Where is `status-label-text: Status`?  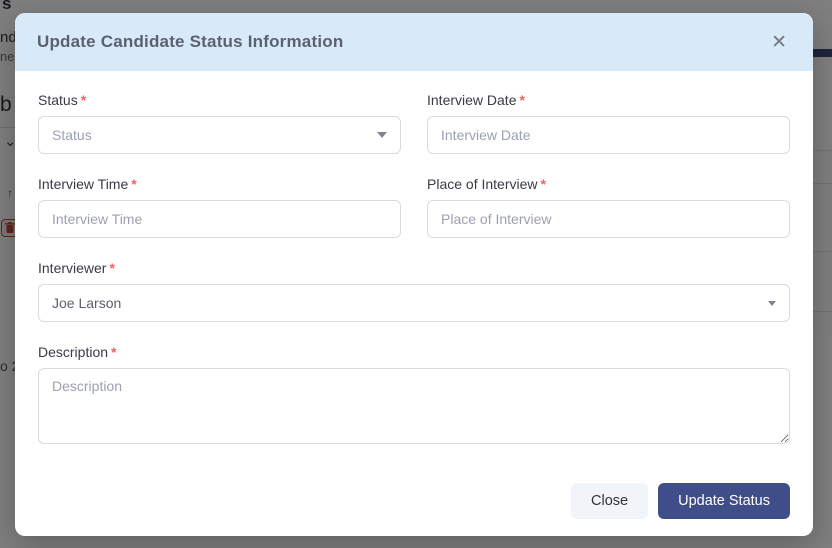 status-label-text: Status is located at coordinates (58, 100).